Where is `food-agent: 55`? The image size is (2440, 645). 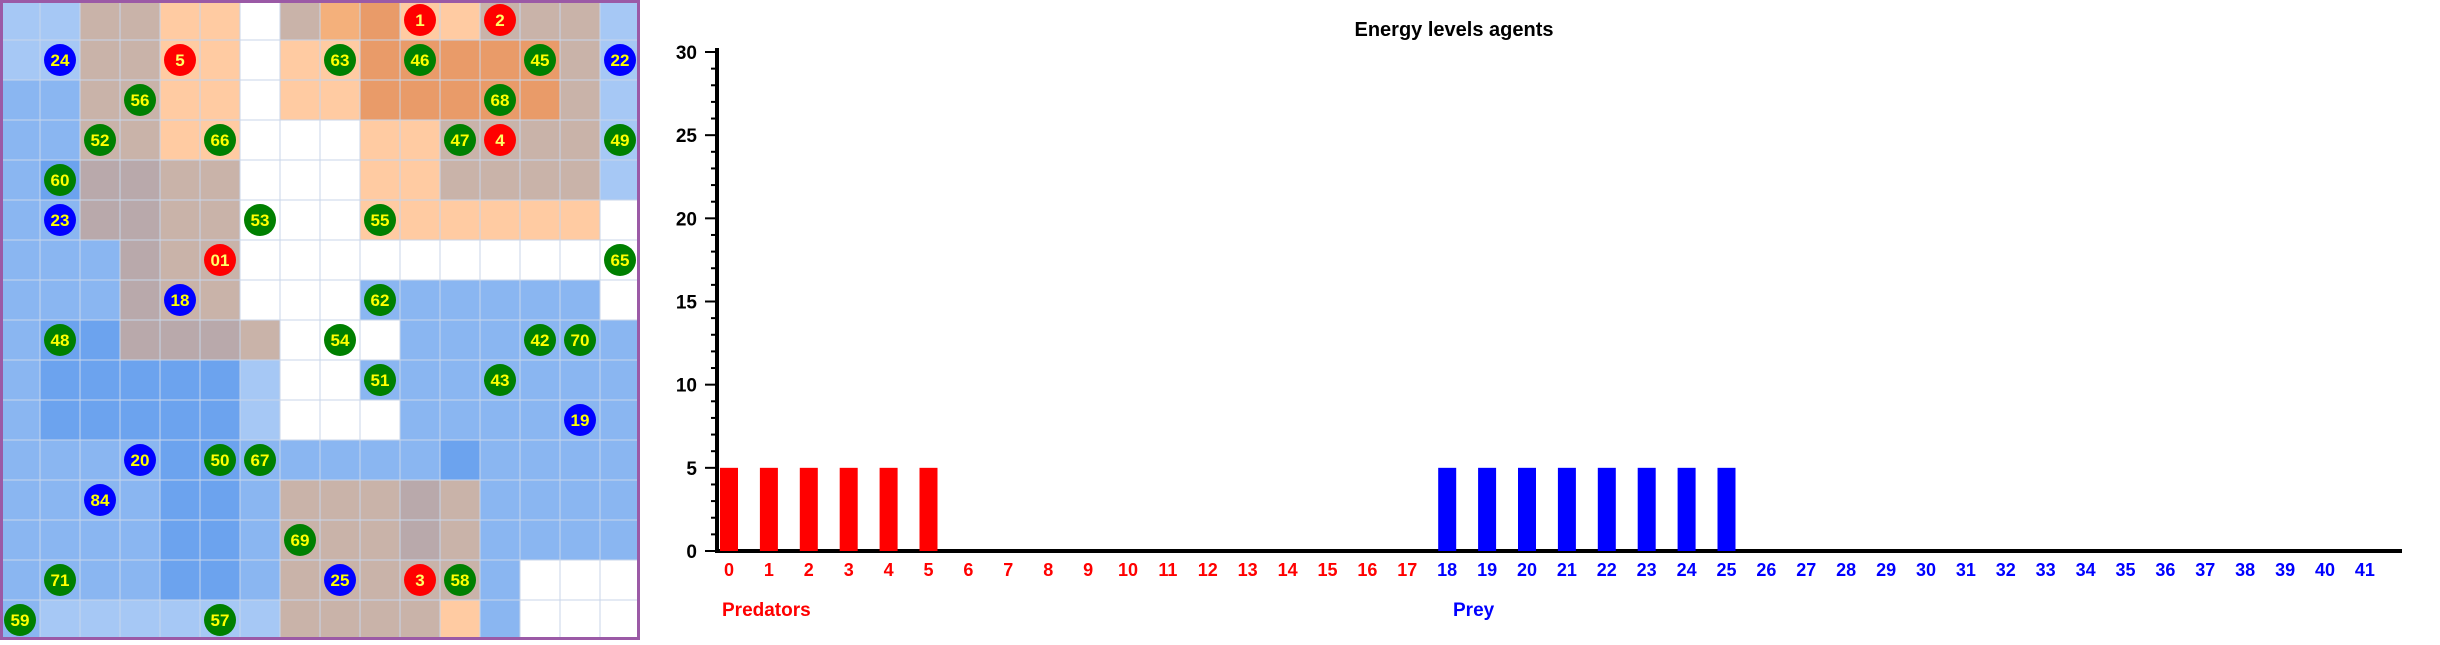
food-agent: 55 is located at coordinates (380, 220).